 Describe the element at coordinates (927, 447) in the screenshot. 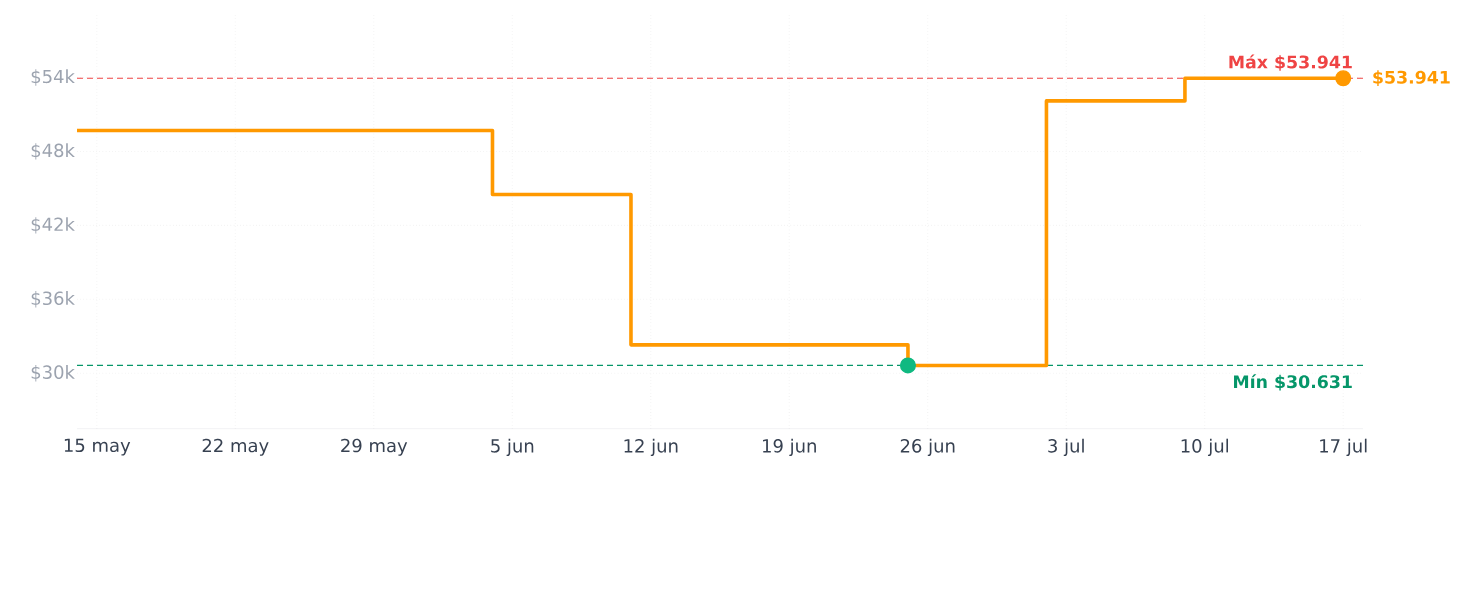

I see `x-tick-label: 26 jun` at that location.